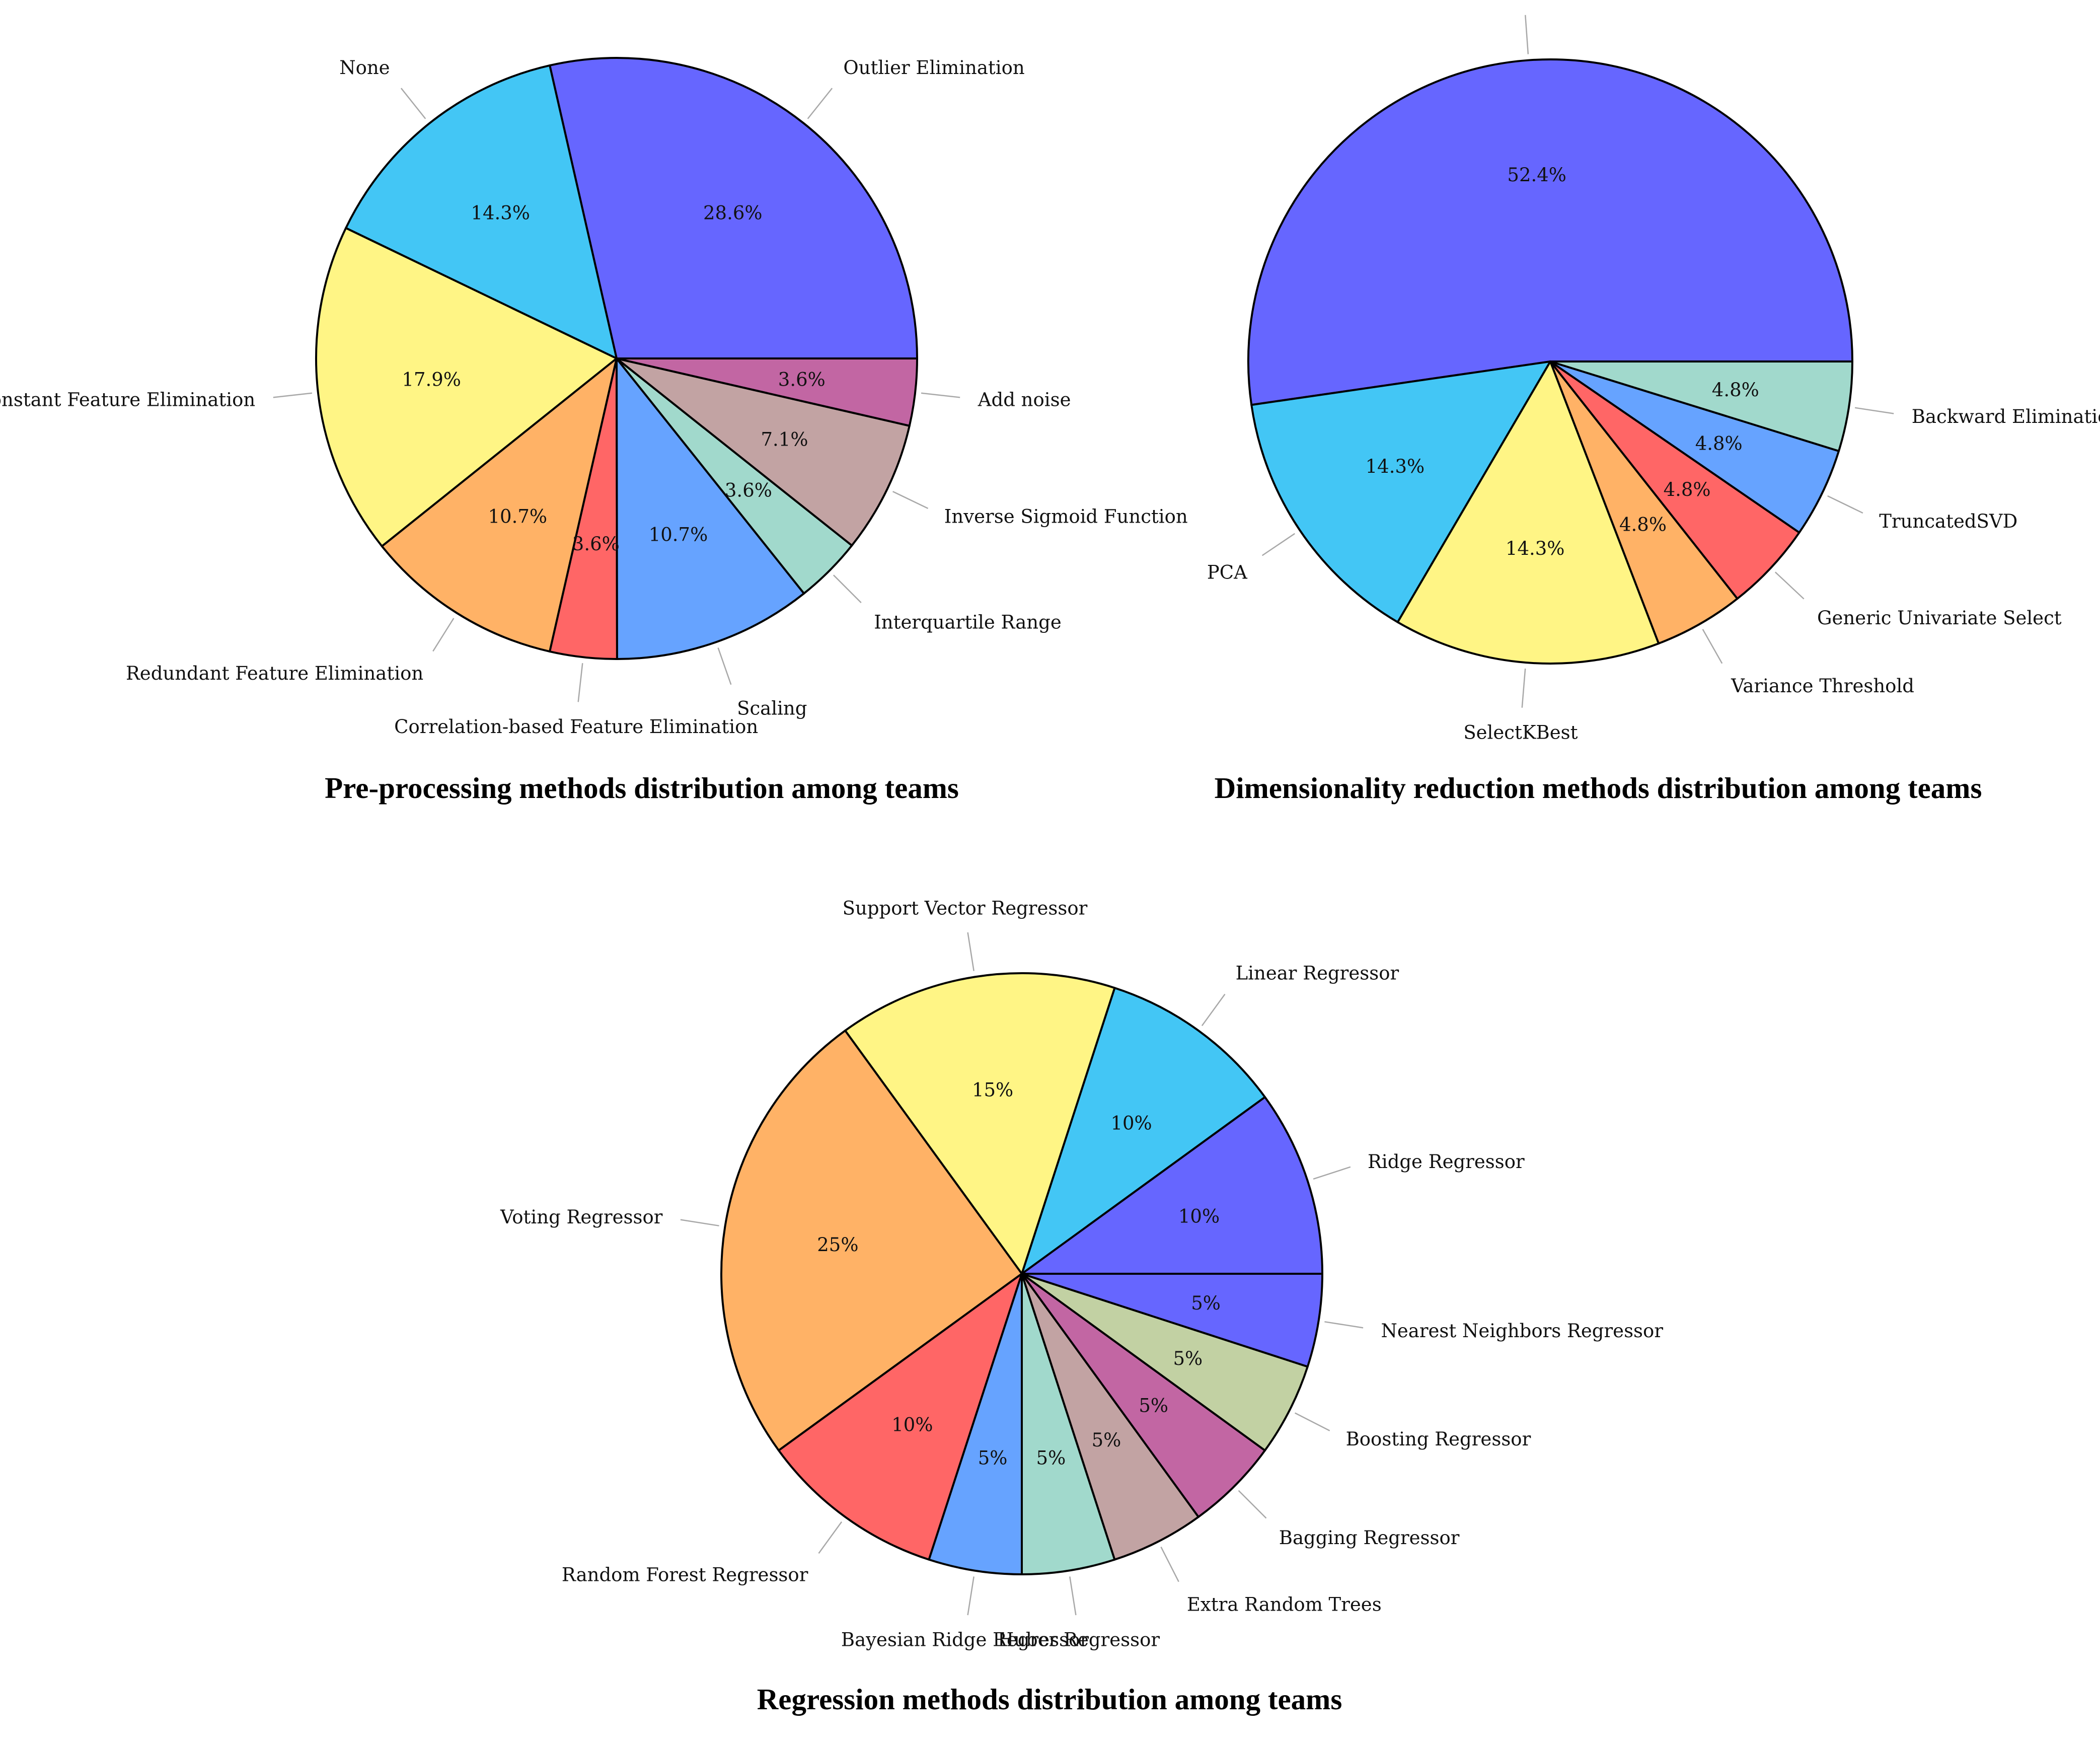  I want to click on pre-slice-add-noise, so click(767, 392).